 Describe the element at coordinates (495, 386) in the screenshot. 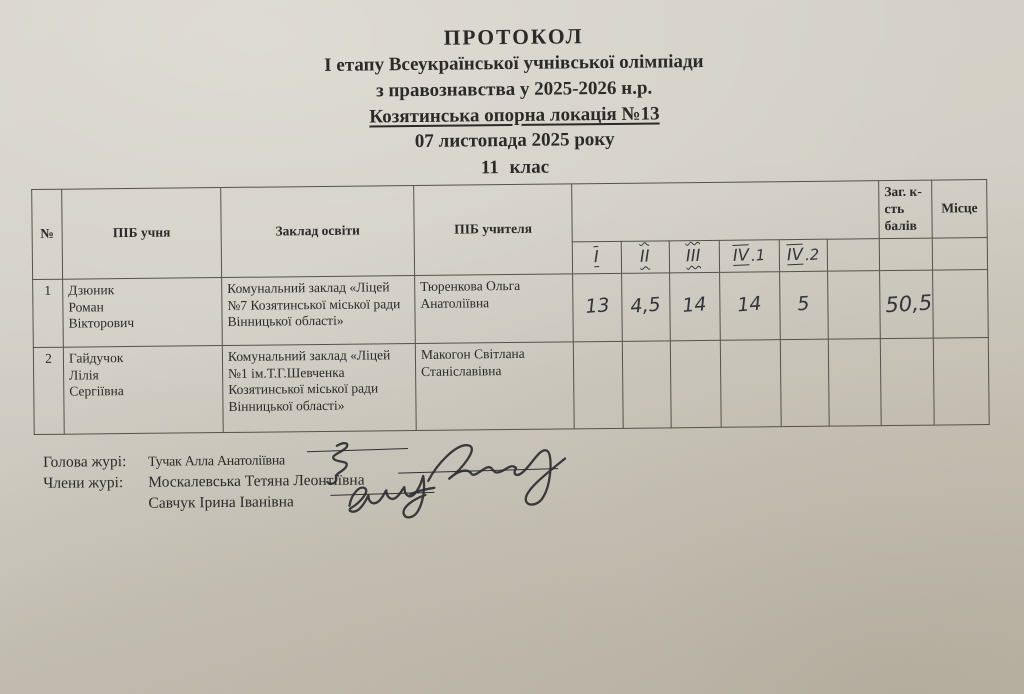

I see `teacher-name-cell: Макогон Світлана Станіславівна` at that location.